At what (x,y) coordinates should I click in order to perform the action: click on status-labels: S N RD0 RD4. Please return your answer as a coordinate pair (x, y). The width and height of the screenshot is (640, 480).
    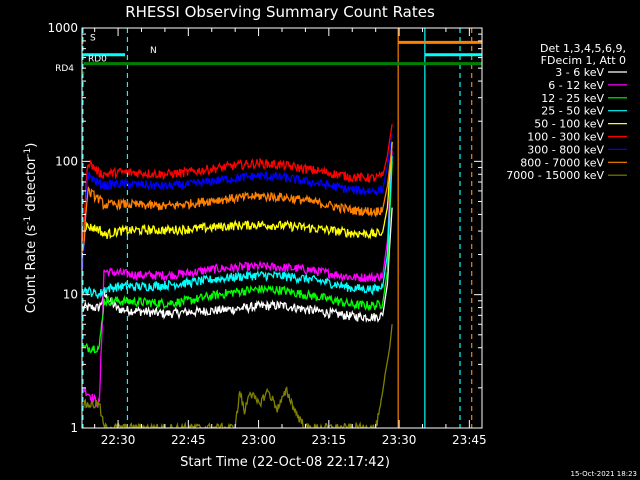
    Looking at the image, I should click on (106, 53).